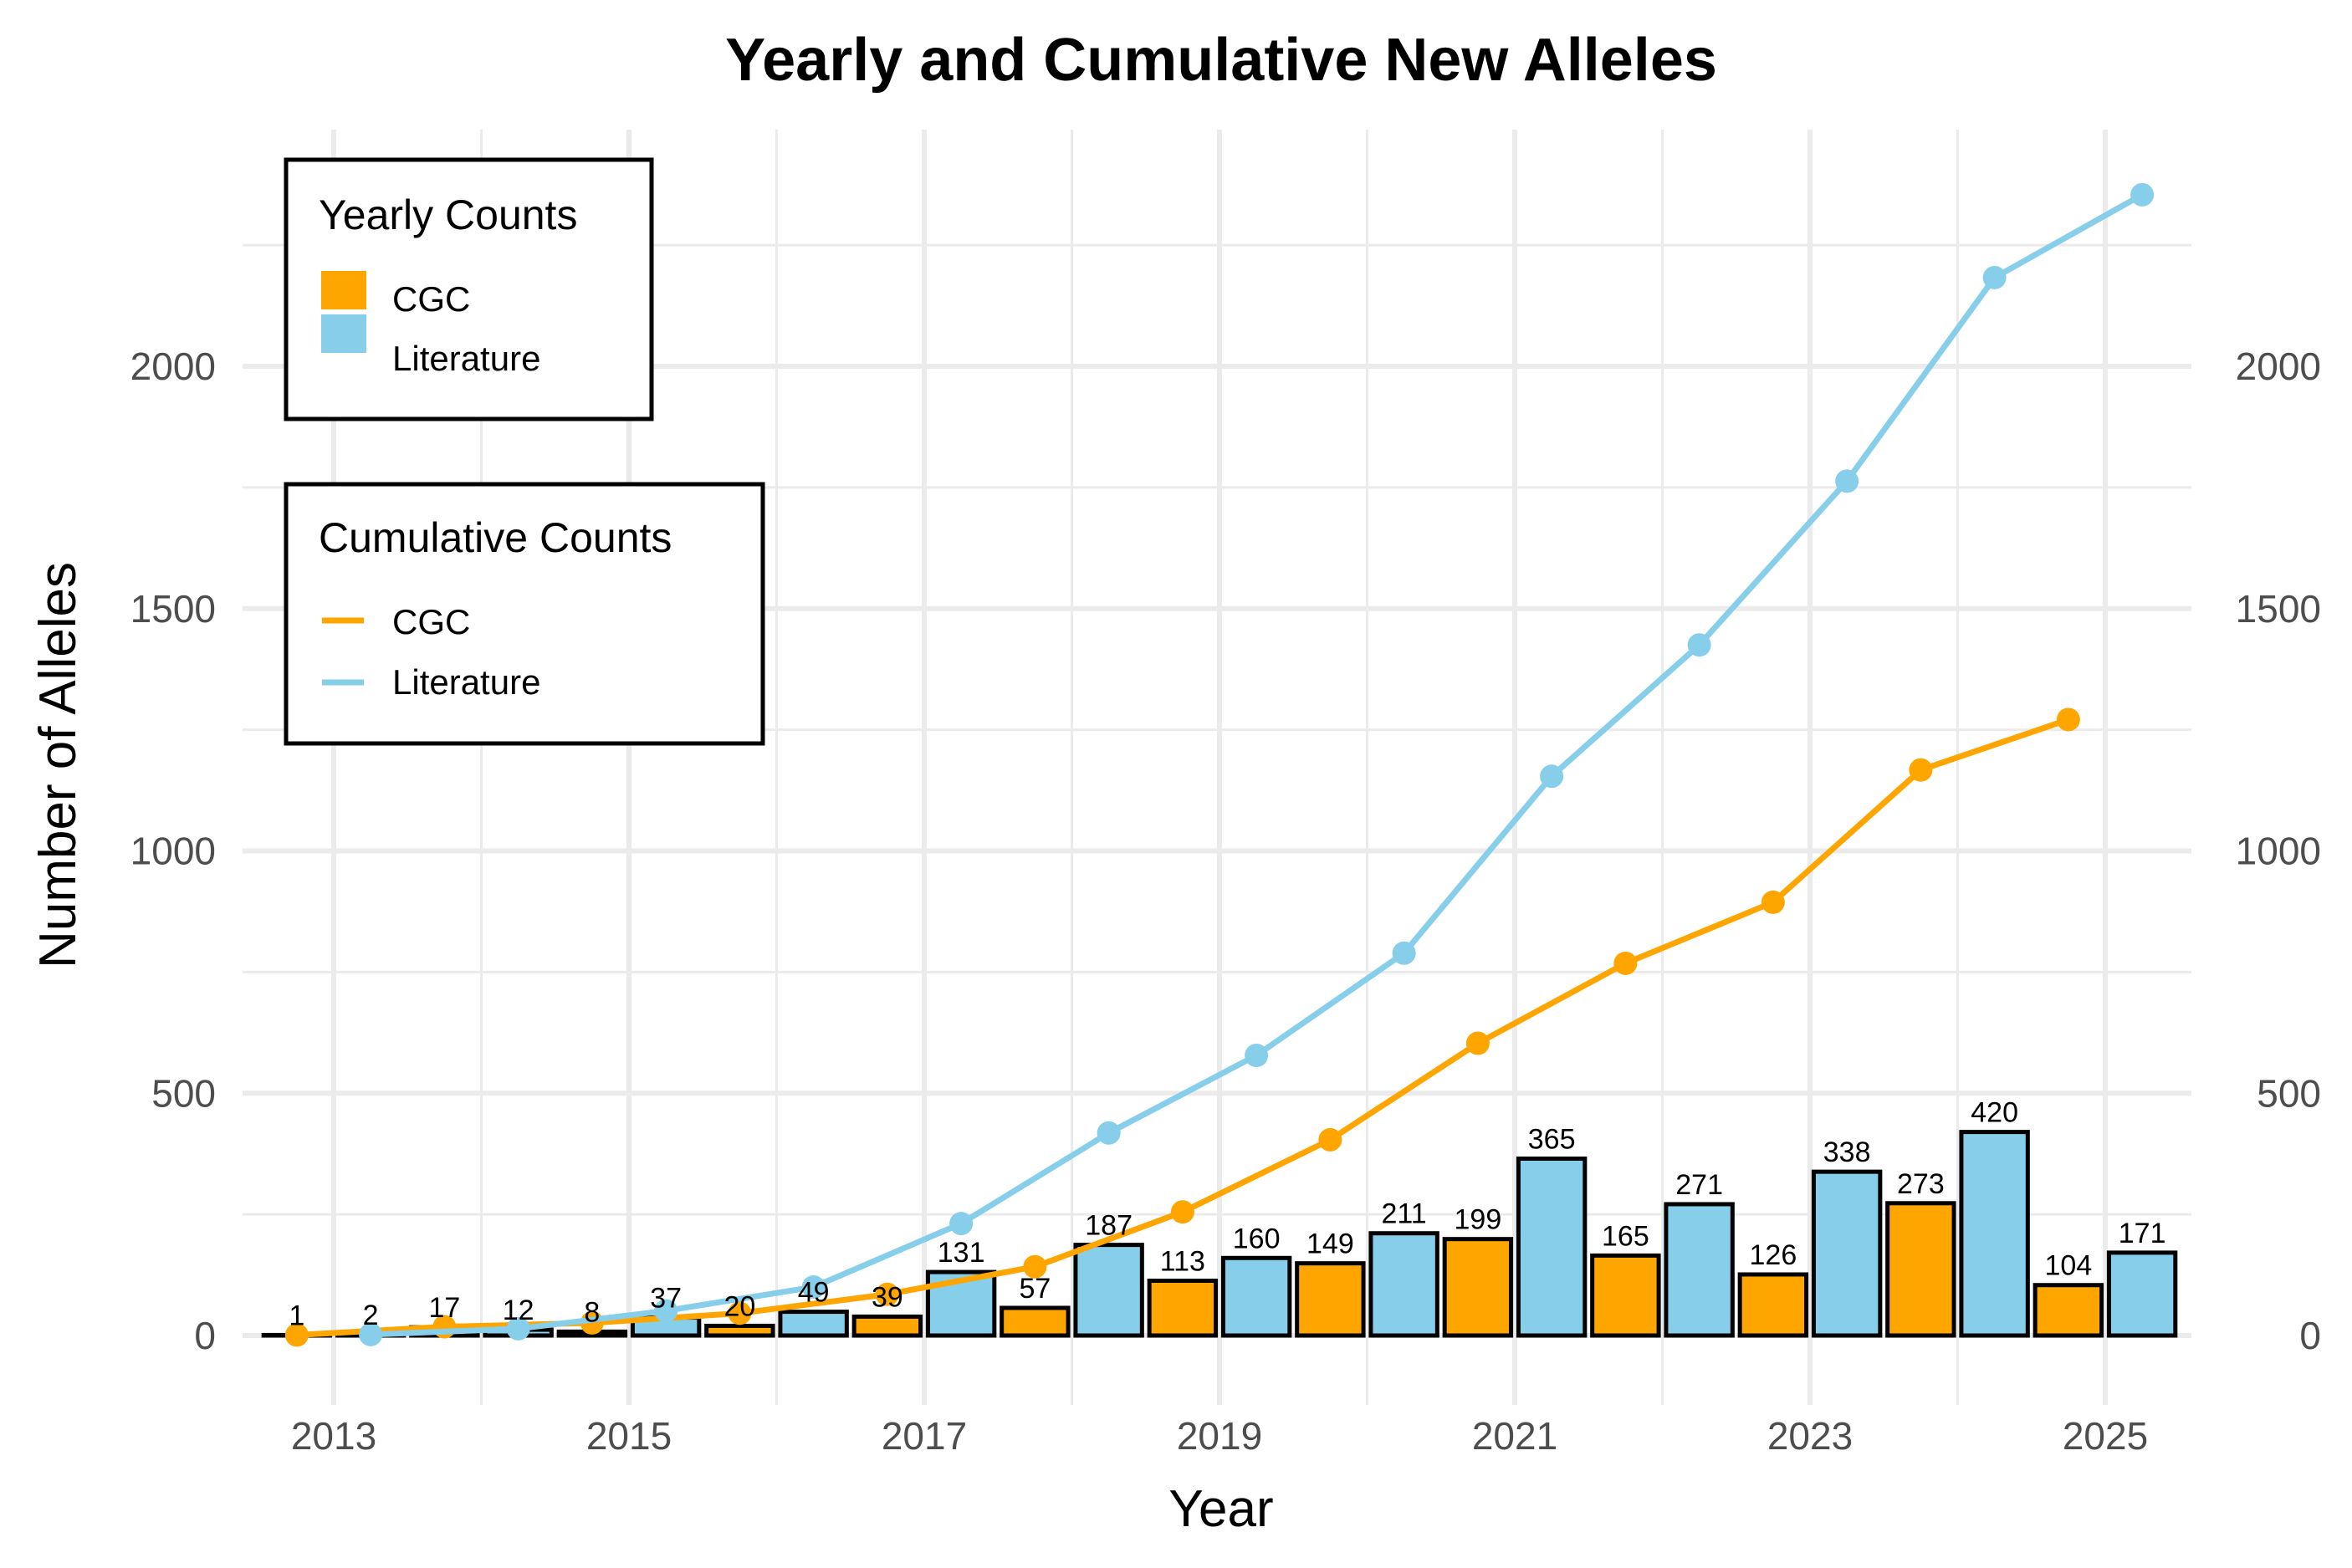 This screenshot has width=2352, height=1568. Describe the element at coordinates (1330, 1244) in the screenshot. I see `bar-value-label: 149` at that location.